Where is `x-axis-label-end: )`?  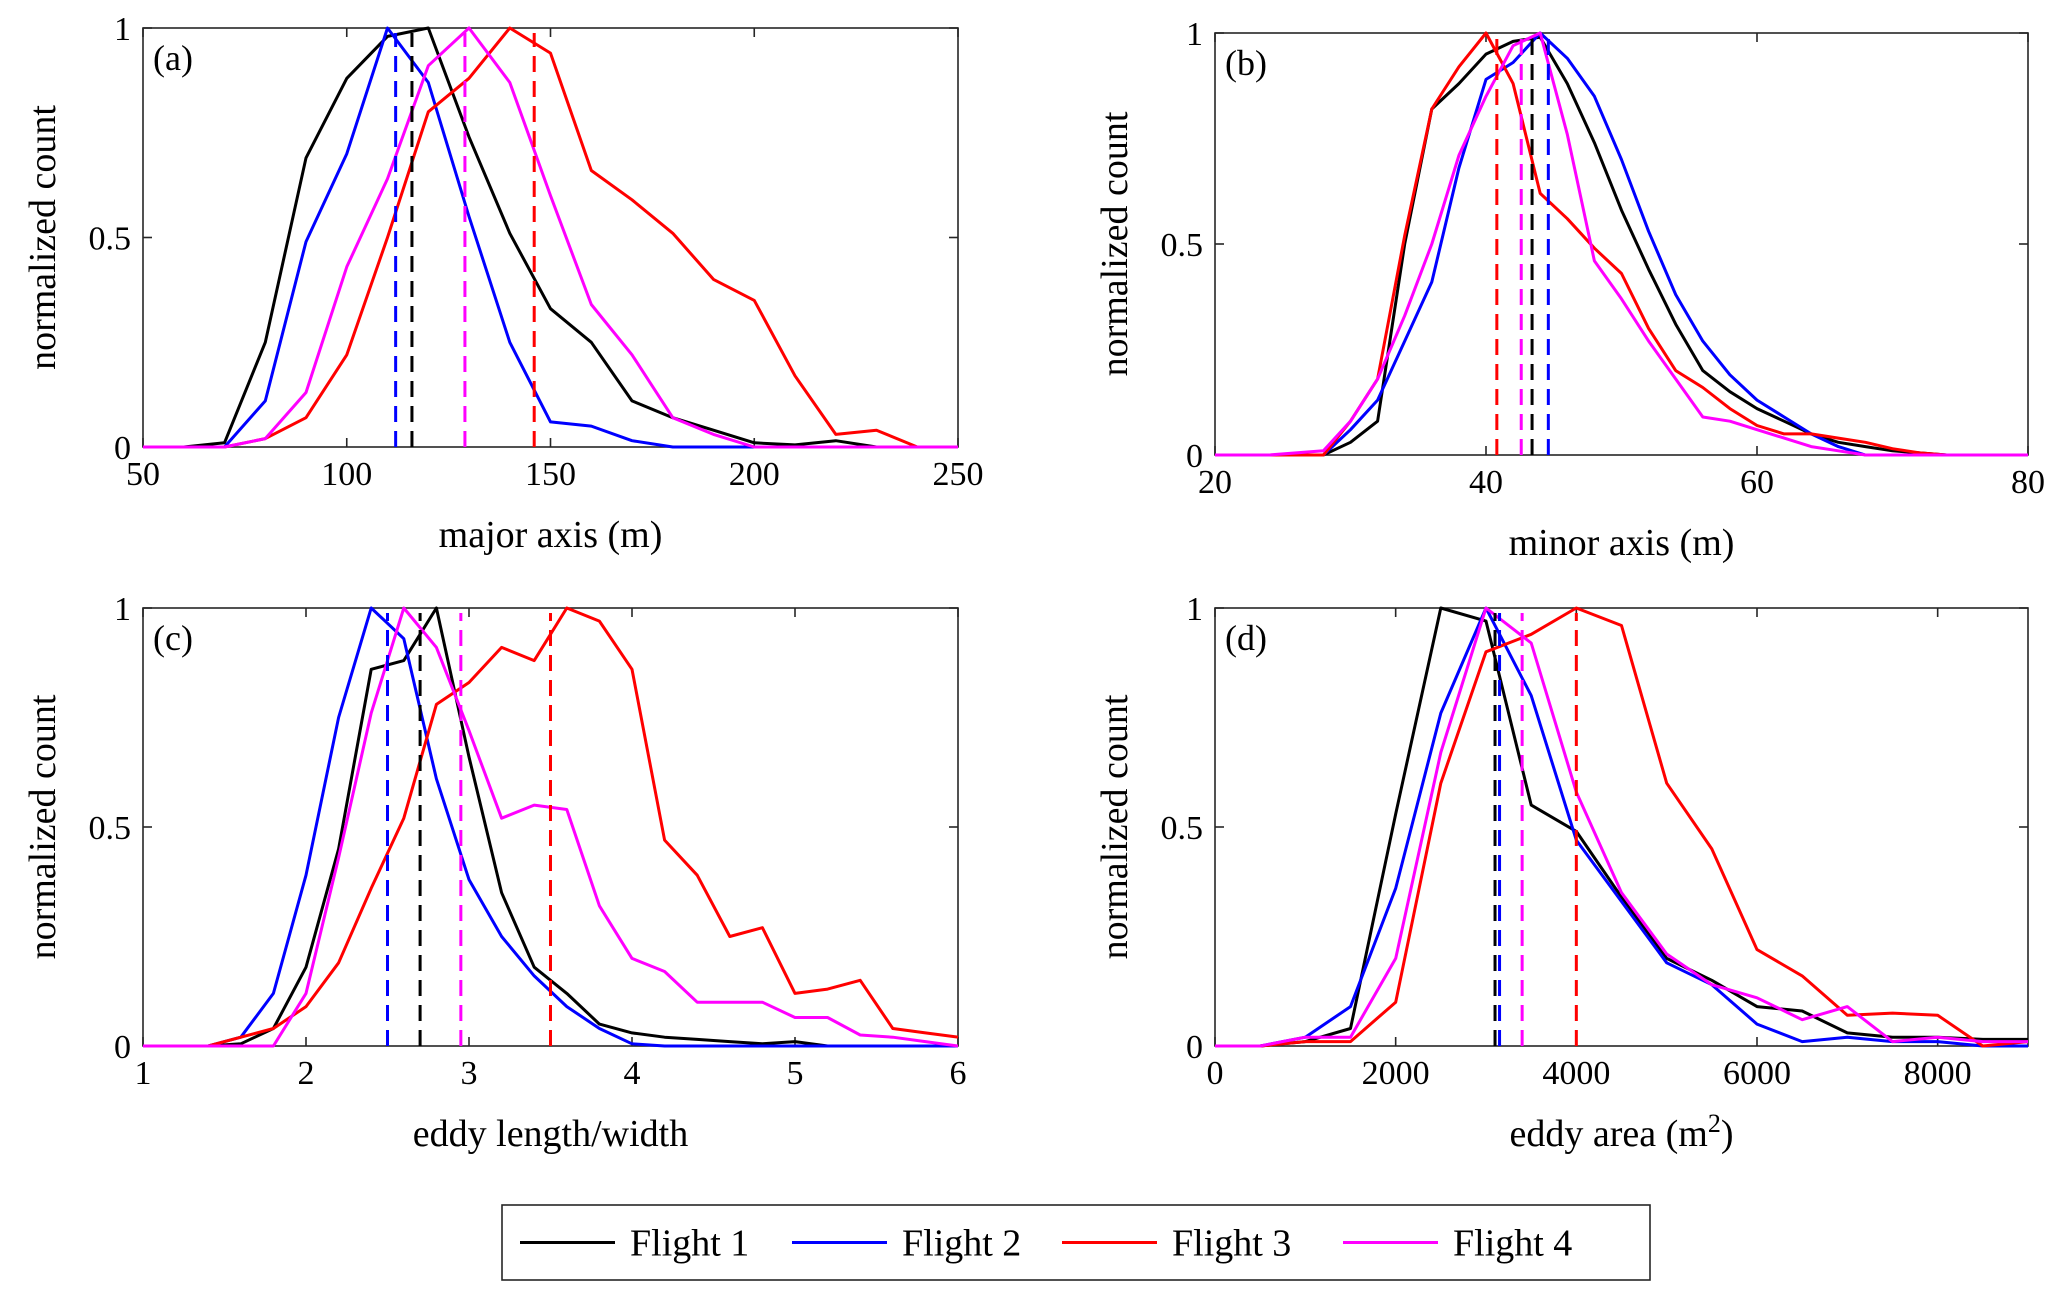 x-axis-label-end: ) is located at coordinates (1727, 1134).